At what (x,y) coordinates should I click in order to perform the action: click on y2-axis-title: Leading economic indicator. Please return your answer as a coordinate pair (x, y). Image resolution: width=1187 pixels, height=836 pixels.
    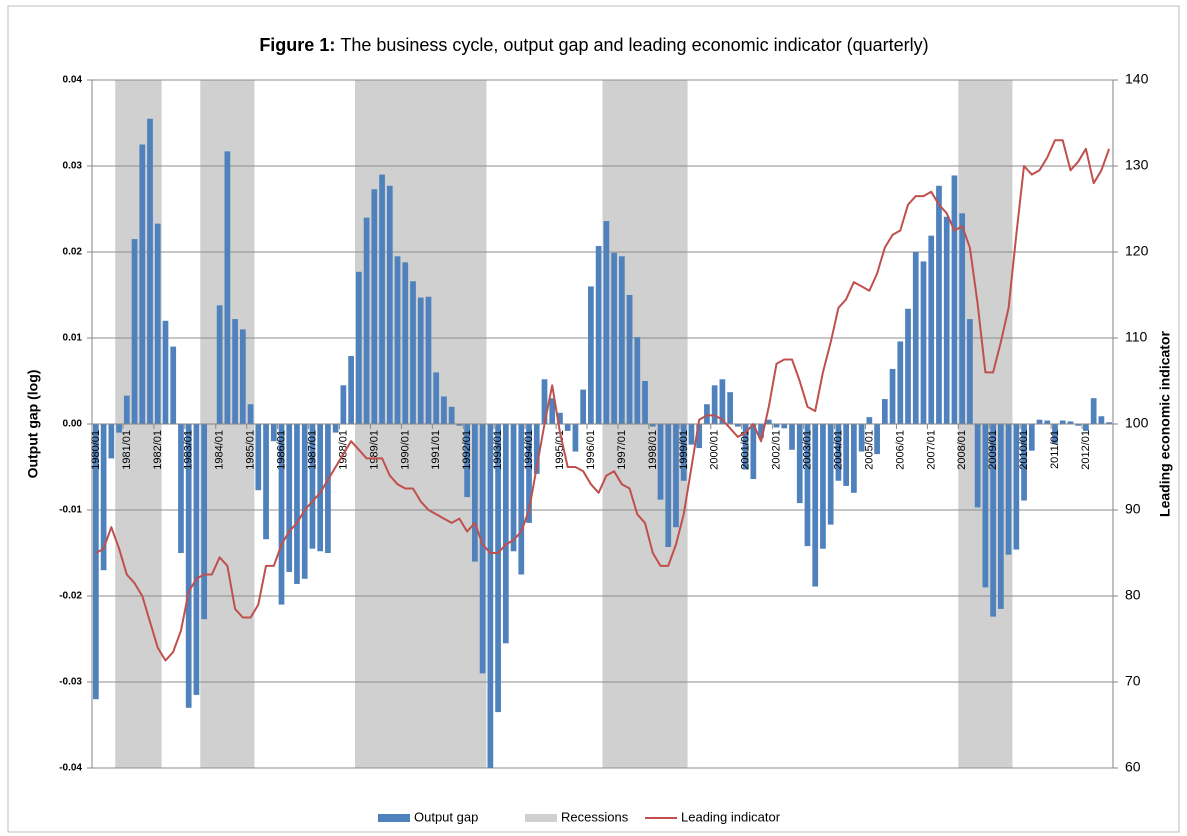
    Looking at the image, I should click on (1165, 423).